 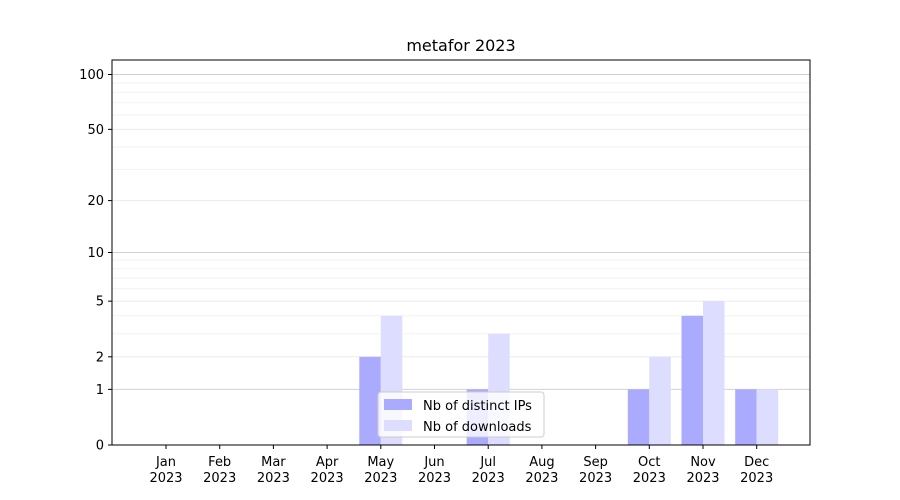 I want to click on legend-box, so click(x=461, y=414).